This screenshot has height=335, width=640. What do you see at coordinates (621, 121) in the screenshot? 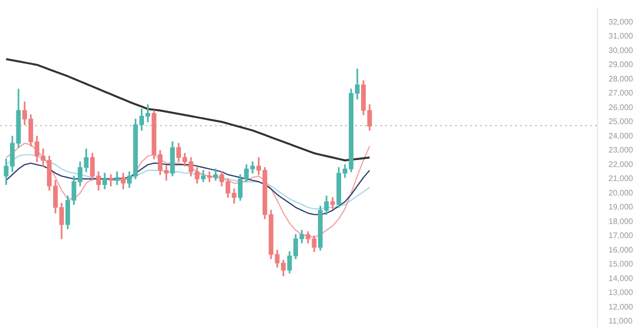
I see `y-tick-label: 25,000` at bounding box center [621, 121].